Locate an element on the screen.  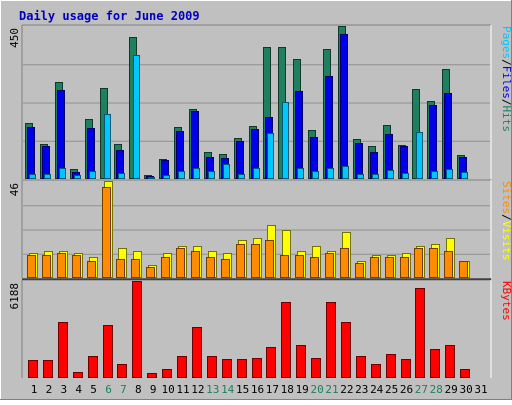
x-tick-label: 6 is located at coordinates (108, 389).